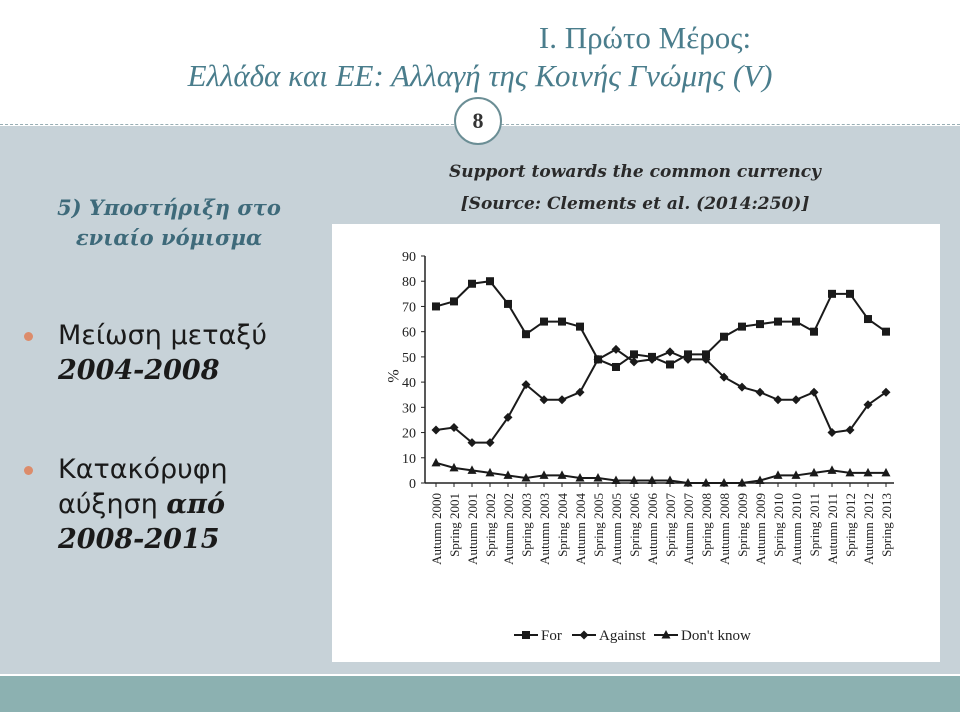  Describe the element at coordinates (490, 525) in the screenshot. I see `x-tick-label: Spring 2002` at that location.